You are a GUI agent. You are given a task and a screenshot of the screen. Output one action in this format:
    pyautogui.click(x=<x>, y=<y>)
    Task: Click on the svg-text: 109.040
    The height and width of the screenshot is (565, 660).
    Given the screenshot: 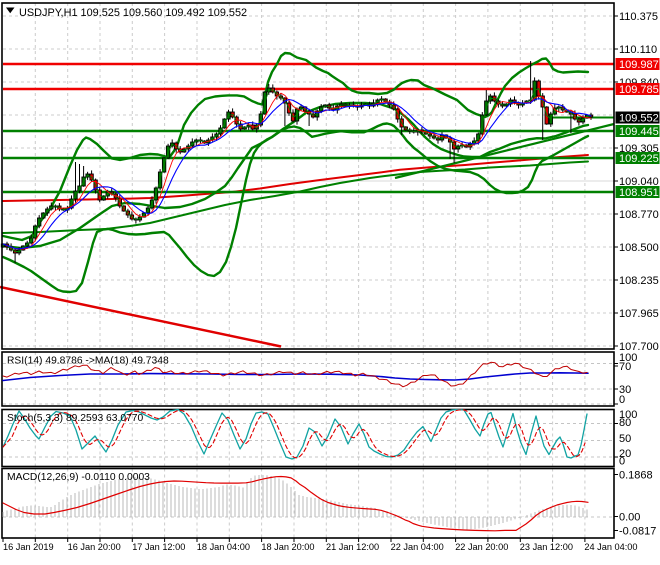 What is the action you would take?
    pyautogui.click(x=639, y=182)
    